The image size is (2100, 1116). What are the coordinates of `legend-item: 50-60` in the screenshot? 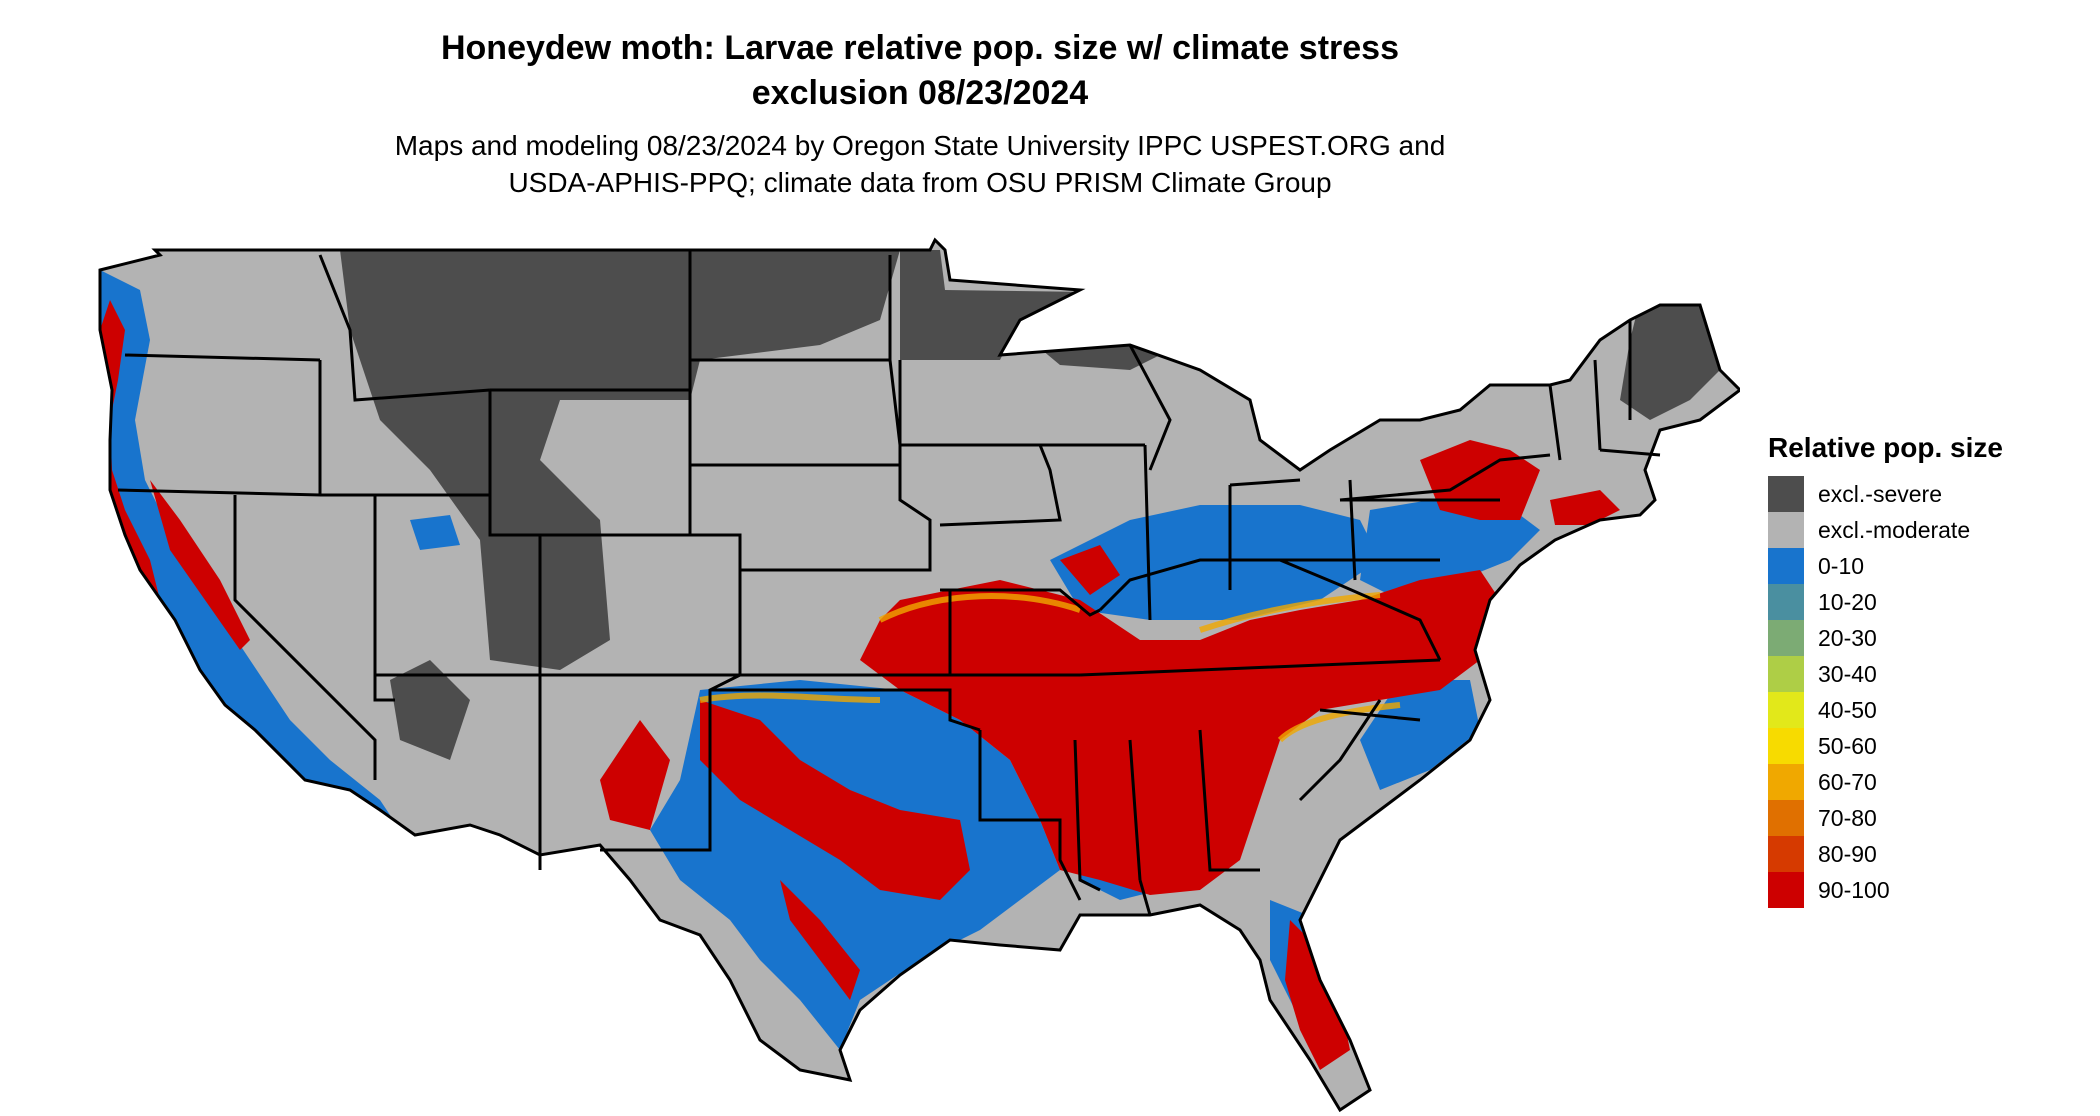 It's located at (1885, 746).